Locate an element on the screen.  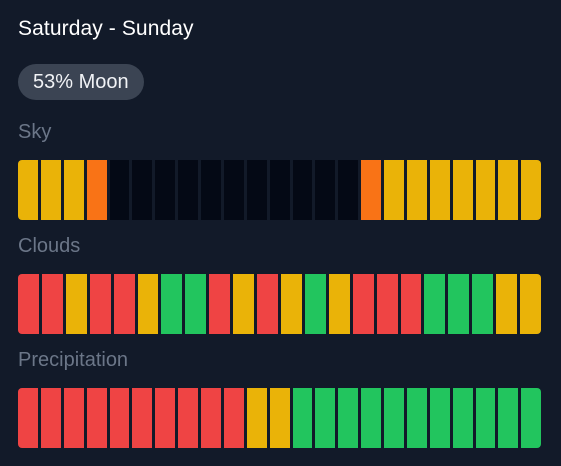
precipitation-section-label: Precipitation is located at coordinates (73, 360).